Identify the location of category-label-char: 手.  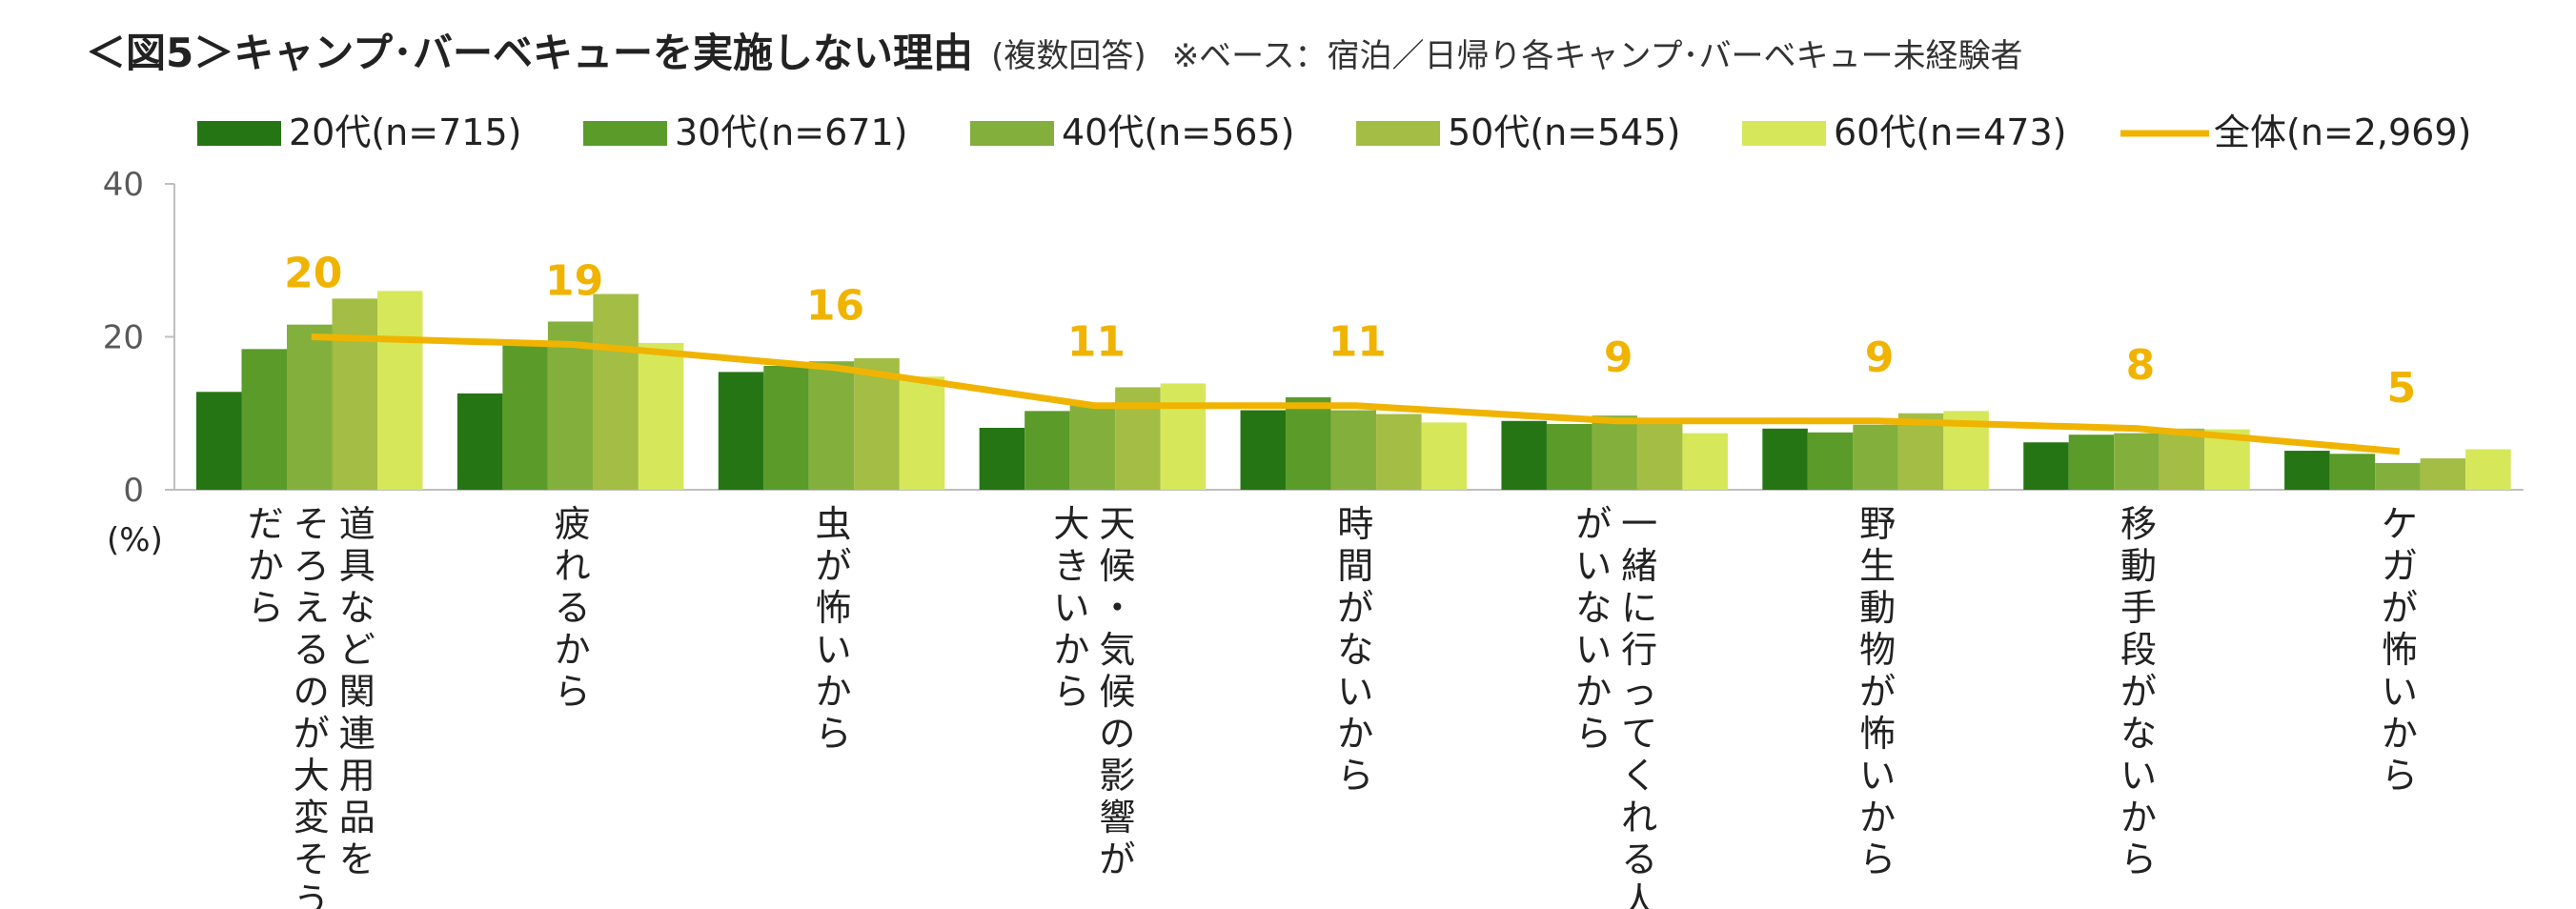
(2138, 608).